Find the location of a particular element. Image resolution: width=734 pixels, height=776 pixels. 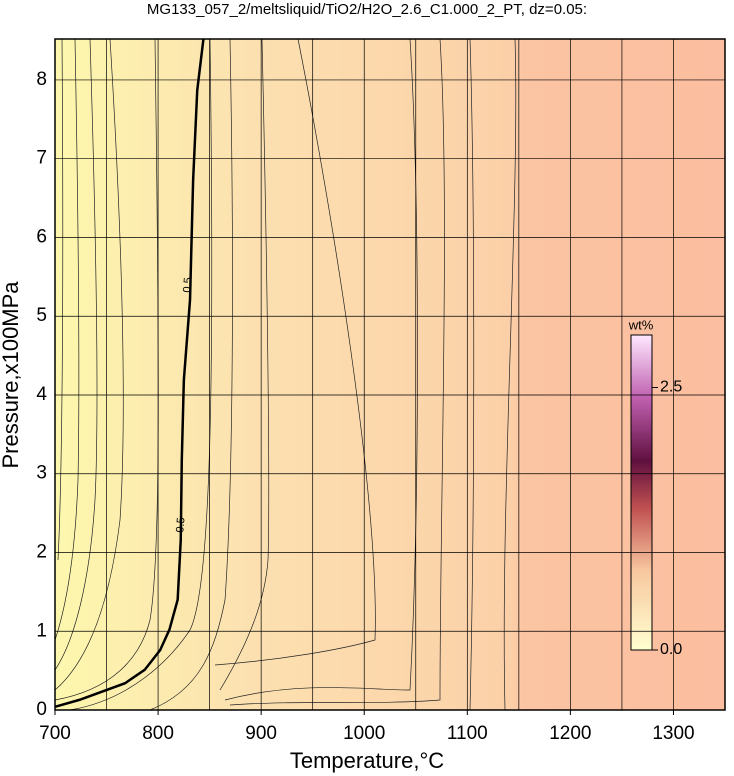

x-tick-label: 800 is located at coordinates (158, 733).